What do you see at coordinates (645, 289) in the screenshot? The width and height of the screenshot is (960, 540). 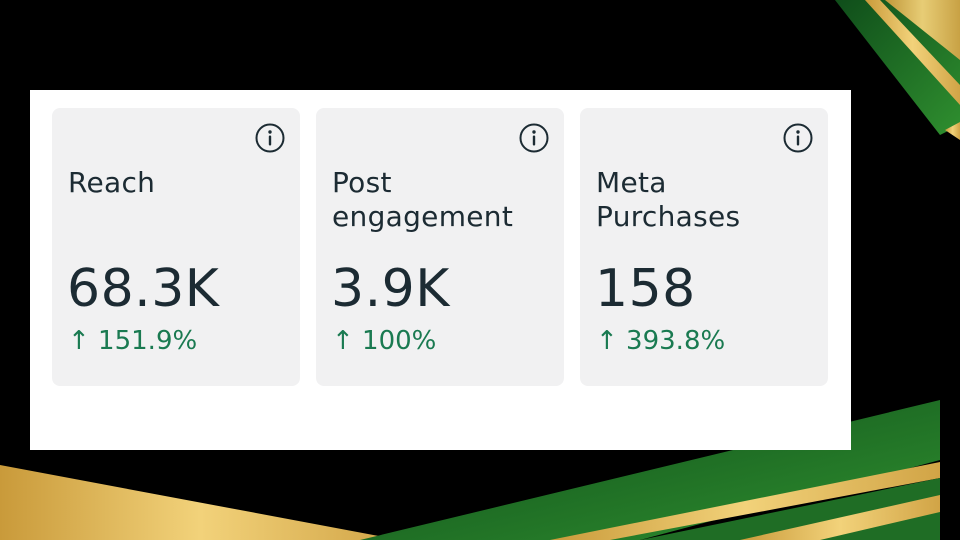 I see `metric-value: 158` at bounding box center [645, 289].